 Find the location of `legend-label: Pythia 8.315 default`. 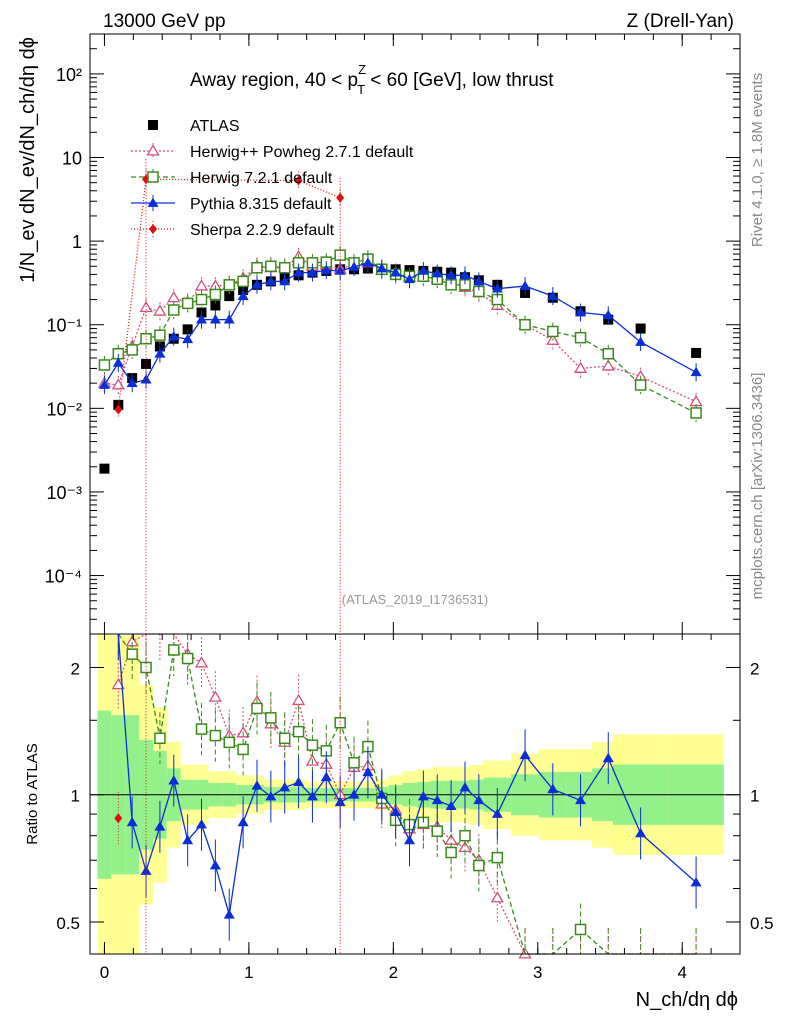

legend-label: Pythia 8.315 default is located at coordinates (261, 204).